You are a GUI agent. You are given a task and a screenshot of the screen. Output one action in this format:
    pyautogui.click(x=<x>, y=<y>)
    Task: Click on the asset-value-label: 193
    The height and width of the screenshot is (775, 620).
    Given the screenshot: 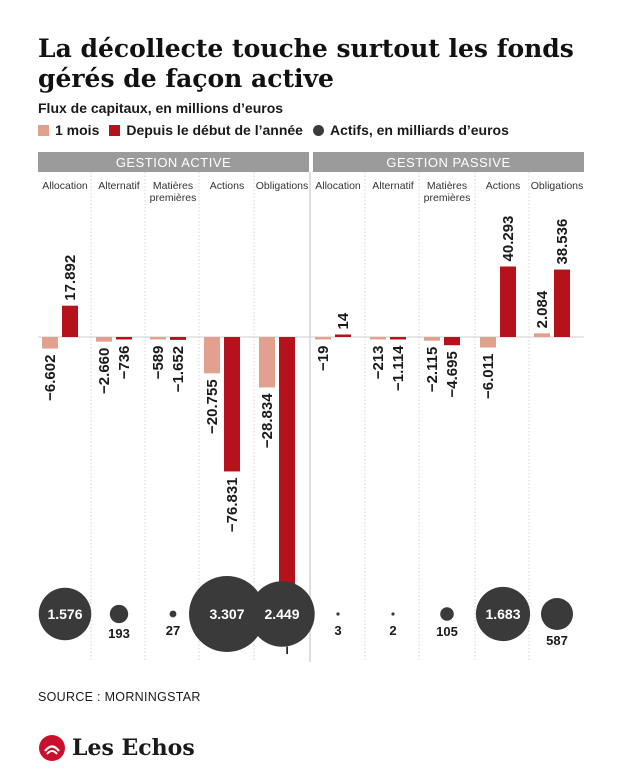 What is the action you would take?
    pyautogui.click(x=119, y=633)
    